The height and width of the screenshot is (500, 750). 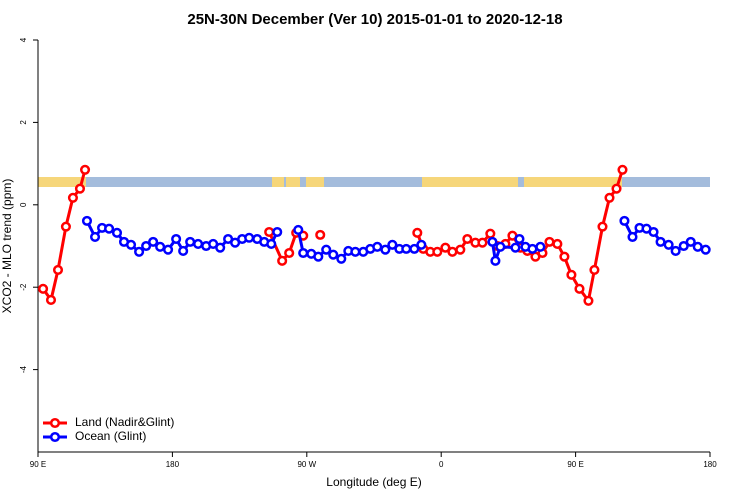 I want to click on land-ocean-strip, so click(x=374, y=182).